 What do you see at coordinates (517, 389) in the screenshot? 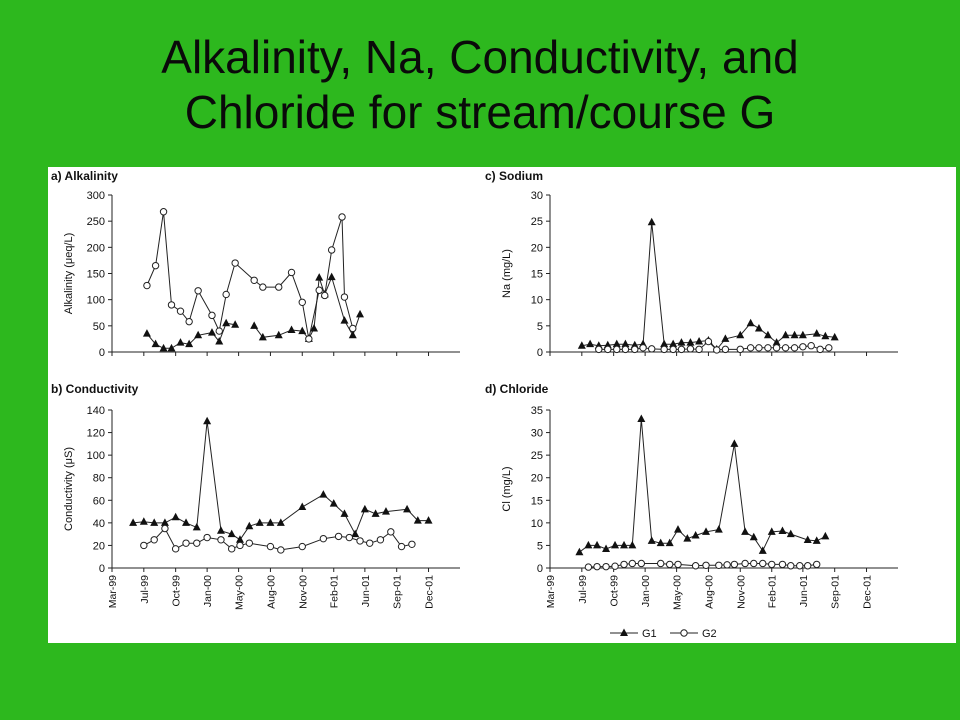
I see `chart-title: d) Chloride` at bounding box center [517, 389].